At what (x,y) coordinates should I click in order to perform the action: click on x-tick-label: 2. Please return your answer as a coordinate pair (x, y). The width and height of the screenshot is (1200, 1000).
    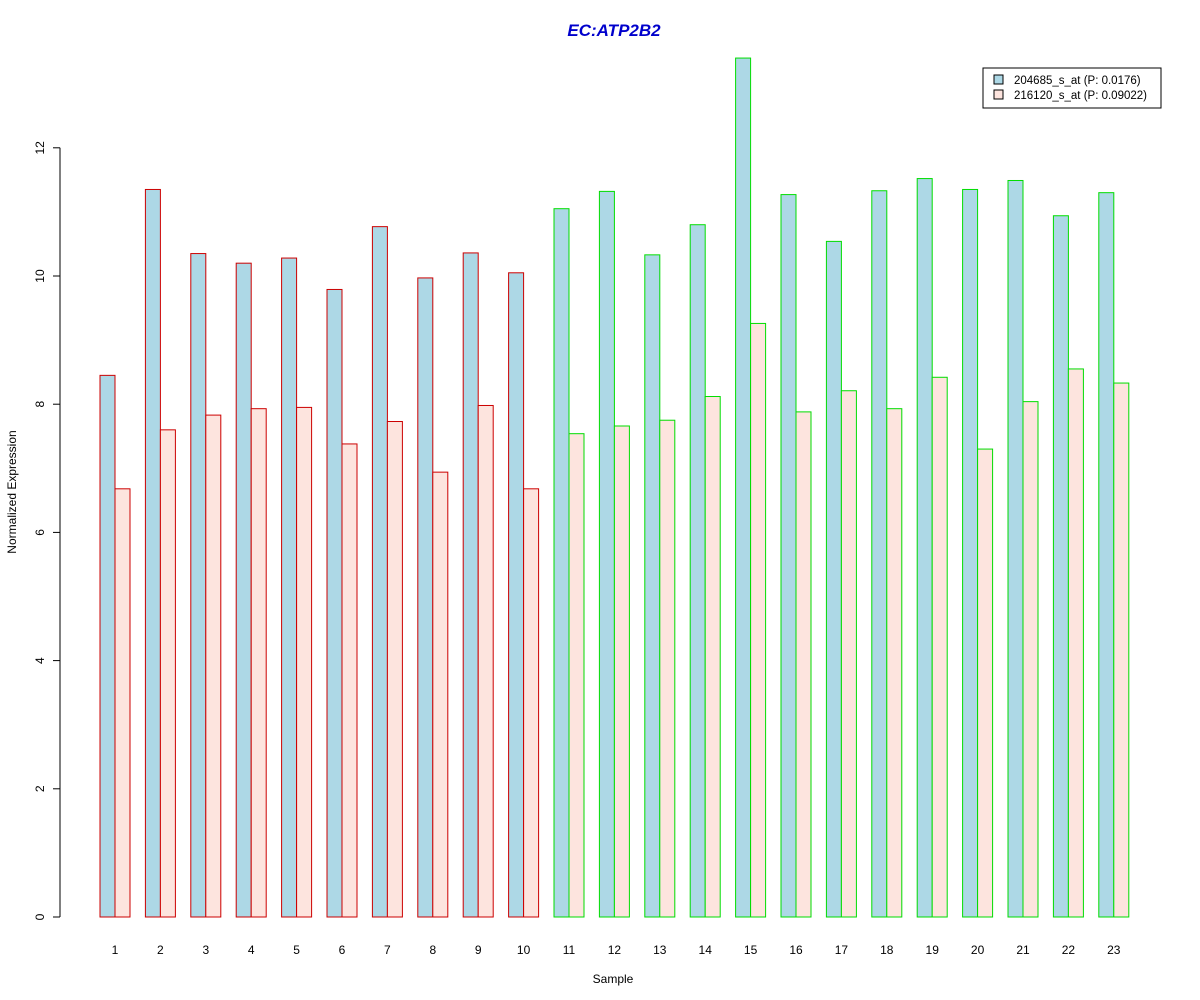
    Looking at the image, I should click on (160, 950).